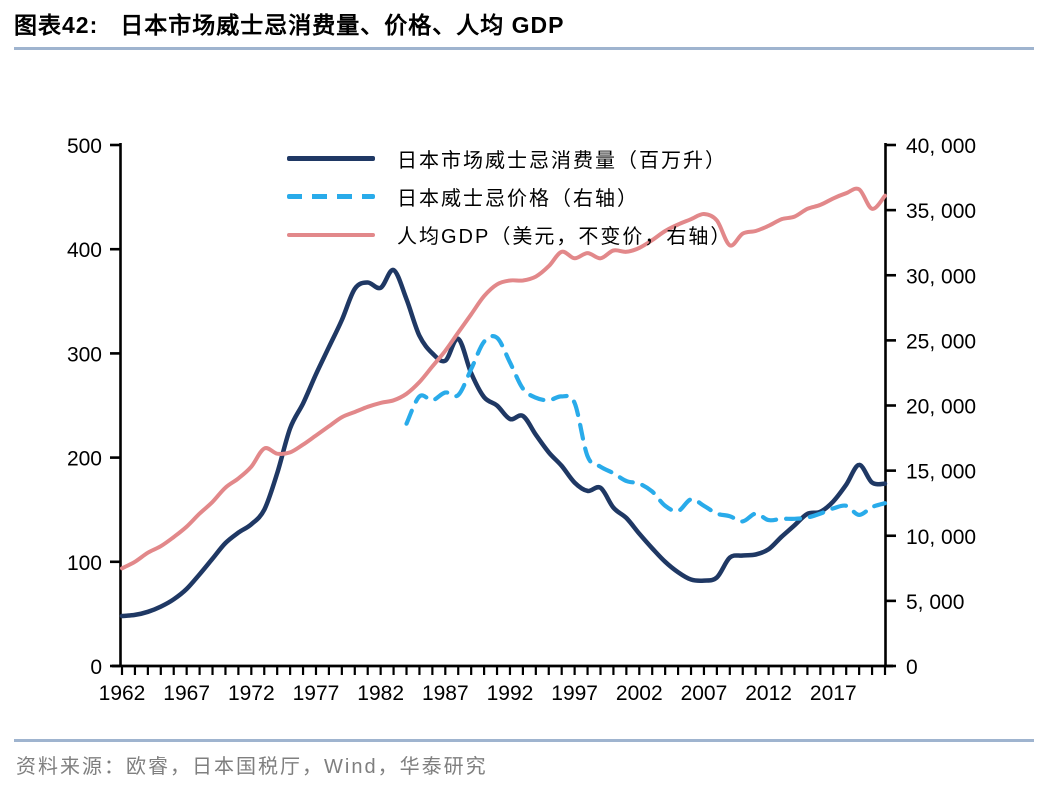 The height and width of the screenshot is (792, 1048). I want to click on svg-text: 1962, so click(122, 693).